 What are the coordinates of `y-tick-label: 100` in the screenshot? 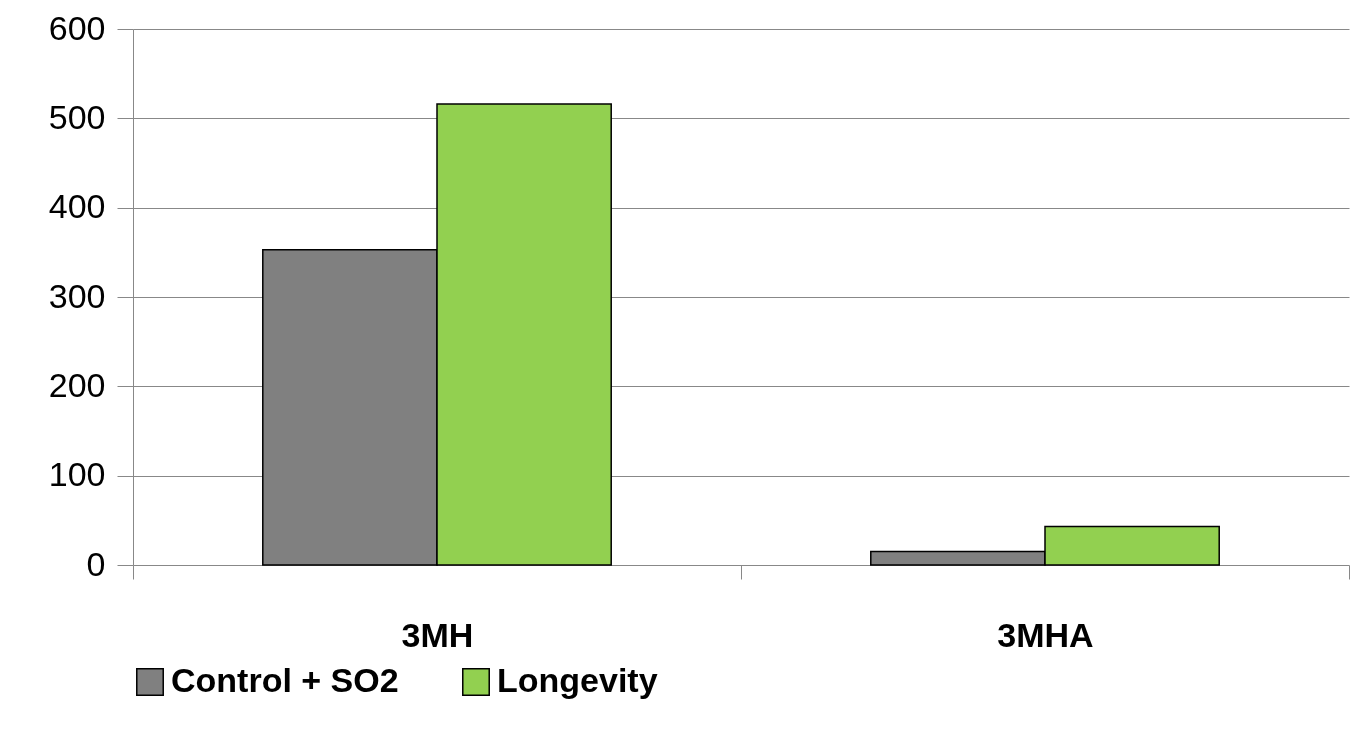 It's located at (77, 474).